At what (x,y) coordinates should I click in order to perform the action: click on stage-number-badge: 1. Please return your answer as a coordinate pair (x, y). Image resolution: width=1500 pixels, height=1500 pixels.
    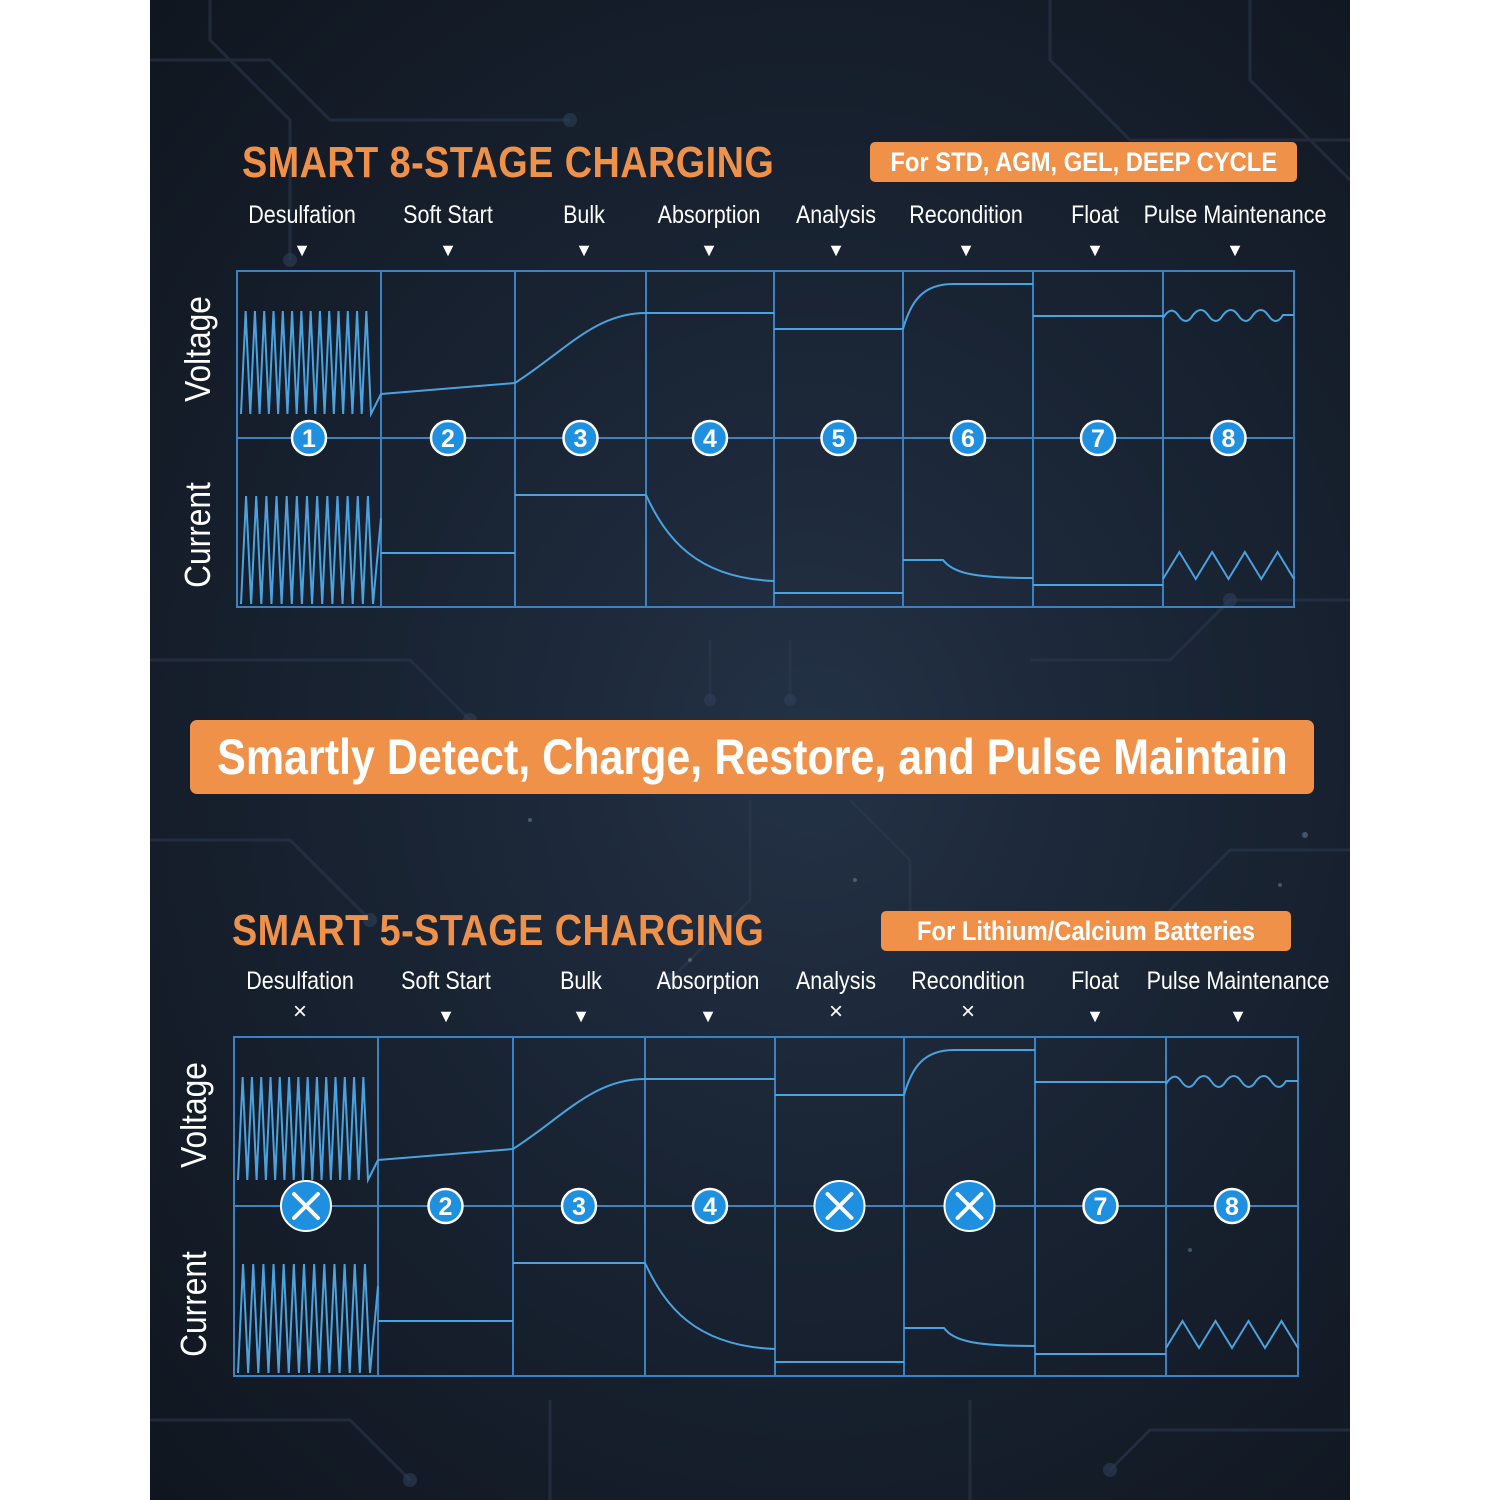
    Looking at the image, I should click on (309, 438).